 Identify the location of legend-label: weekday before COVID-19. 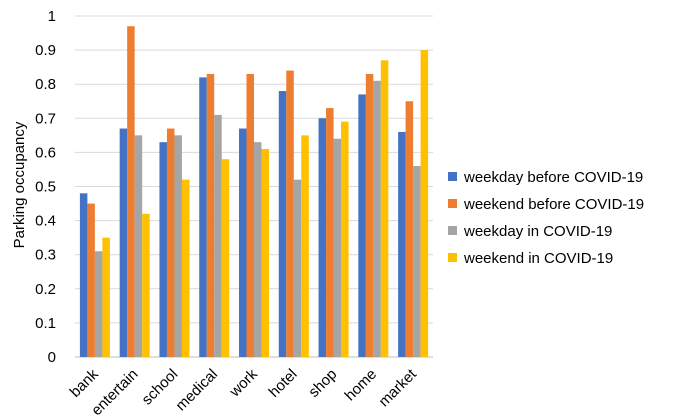
(553, 177).